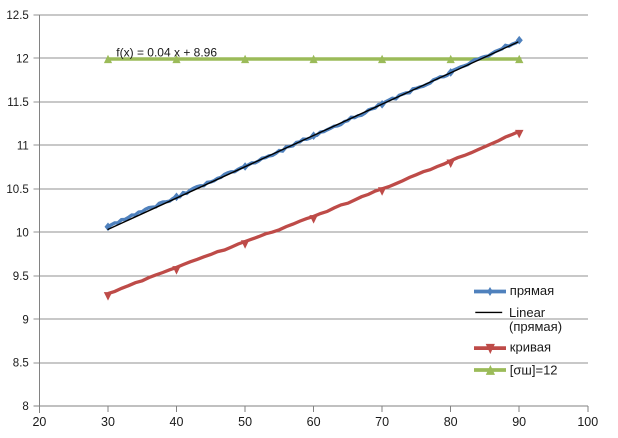 This screenshot has width=618, height=438. Describe the element at coordinates (530, 346) in the screenshot. I see `svg-text: кривая` at that location.